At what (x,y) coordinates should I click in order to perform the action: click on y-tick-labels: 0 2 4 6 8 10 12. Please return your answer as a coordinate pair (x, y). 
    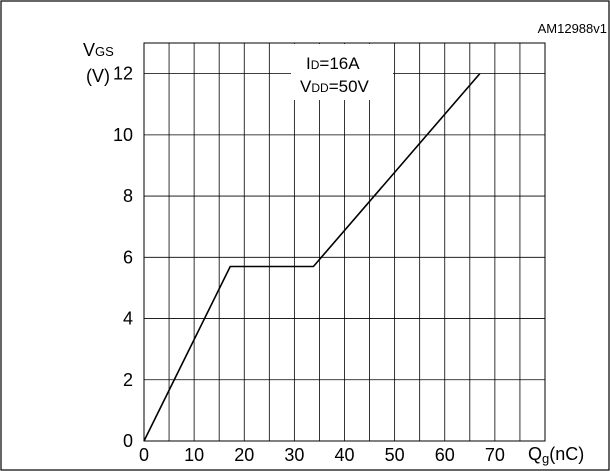
    Looking at the image, I should click on (123, 257).